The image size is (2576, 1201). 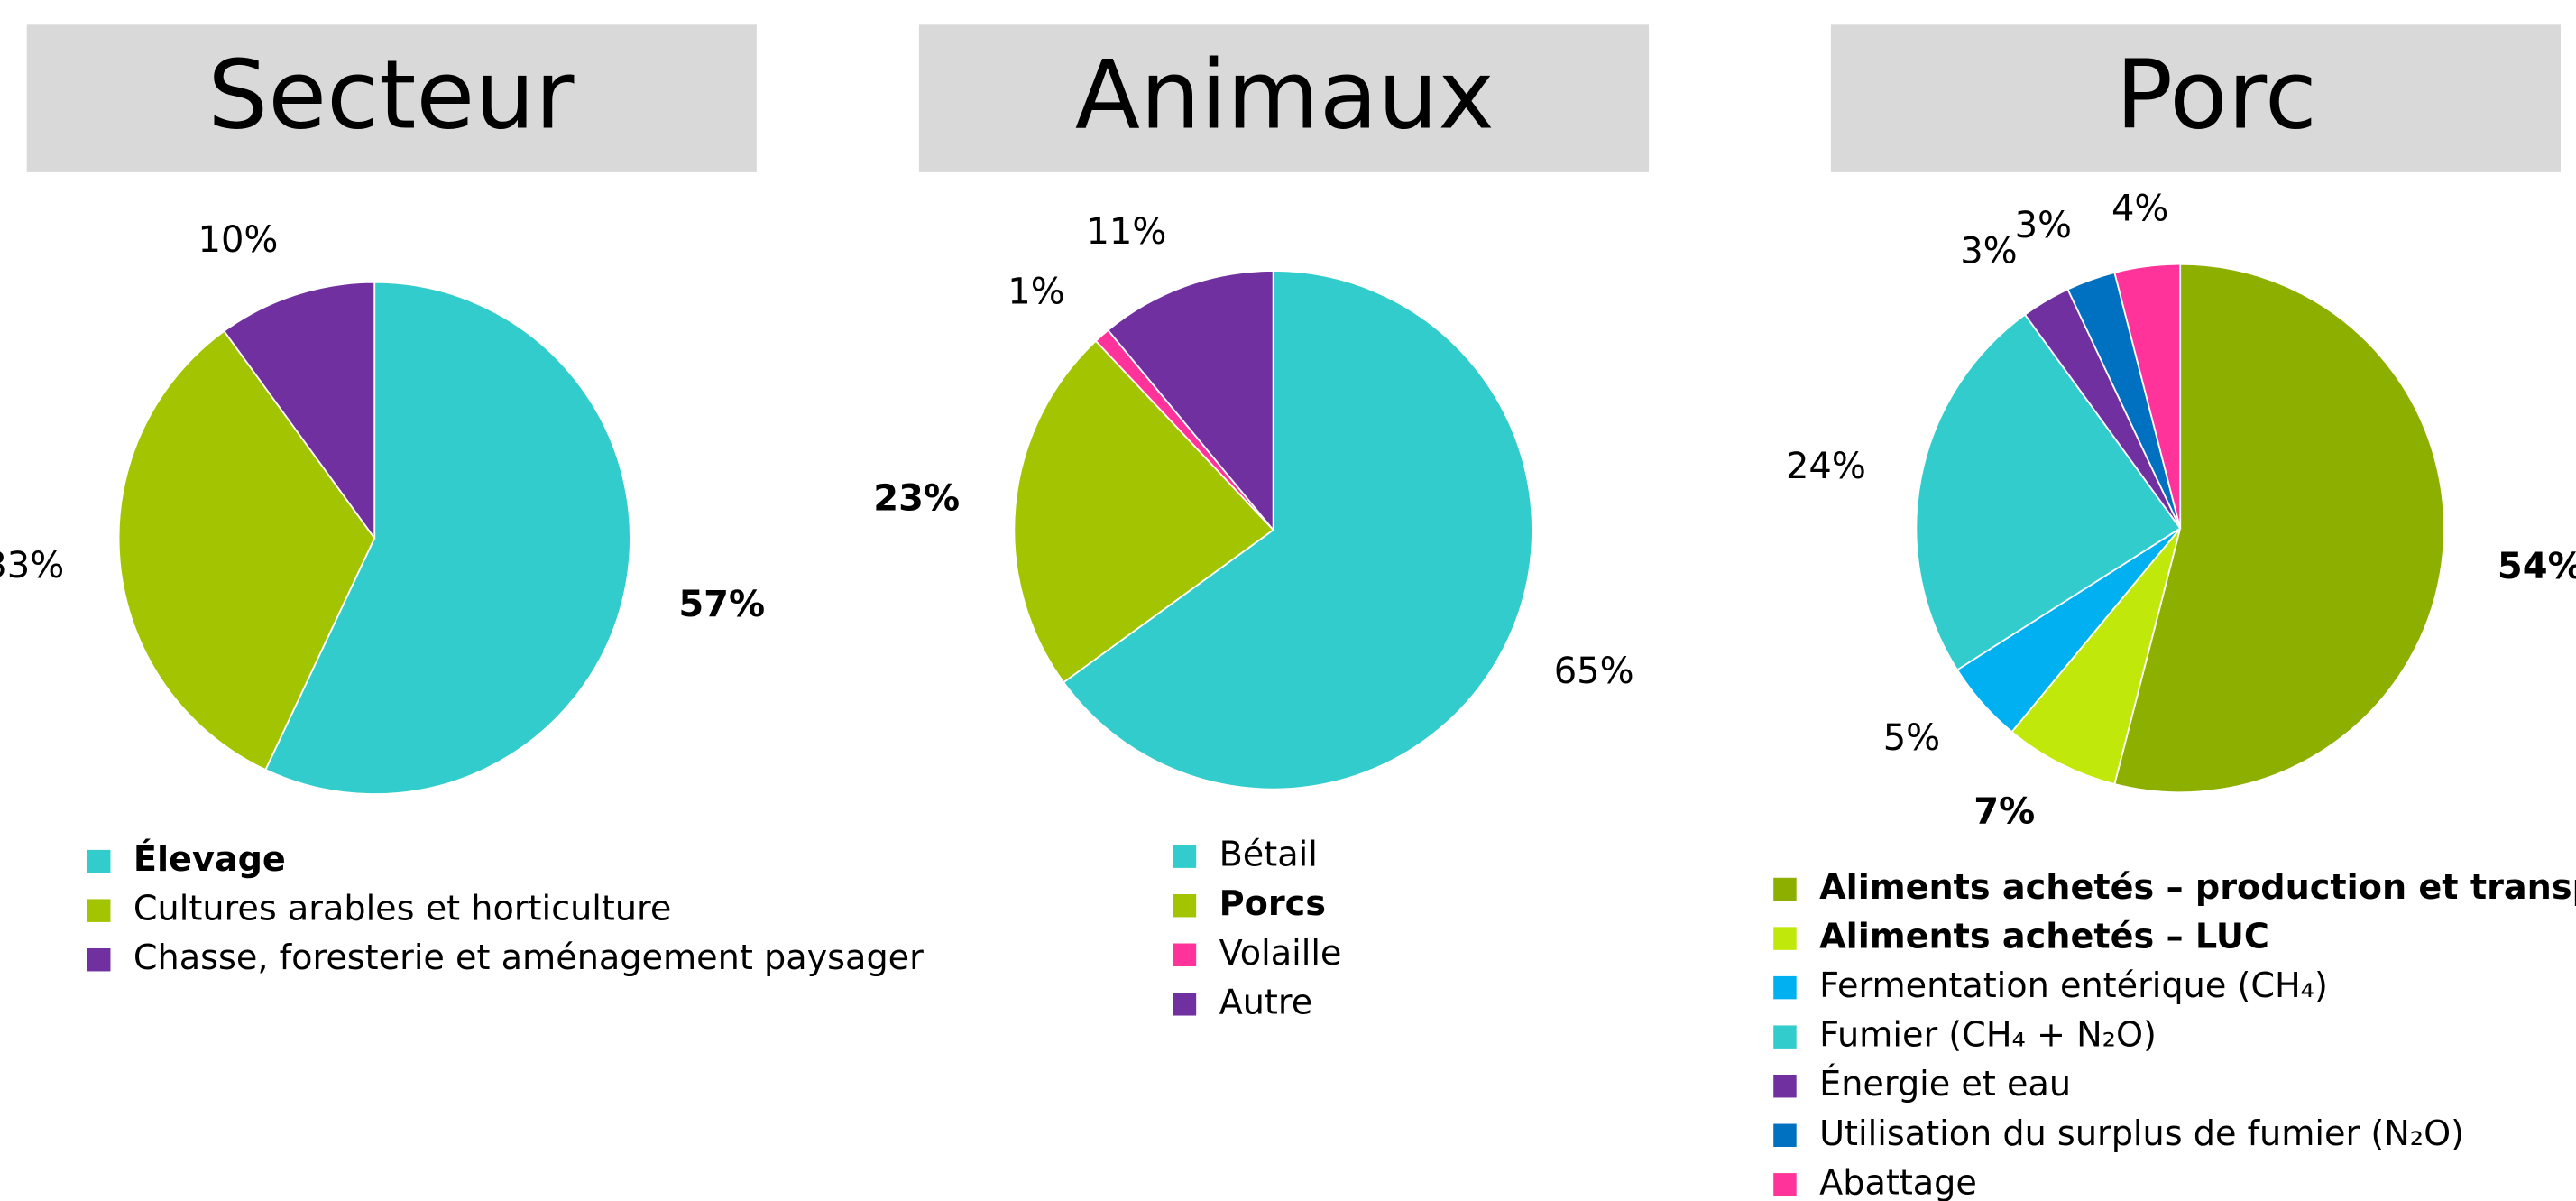 What do you see at coordinates (1273, 904) in the screenshot?
I see `legend-label: Porcs` at bounding box center [1273, 904].